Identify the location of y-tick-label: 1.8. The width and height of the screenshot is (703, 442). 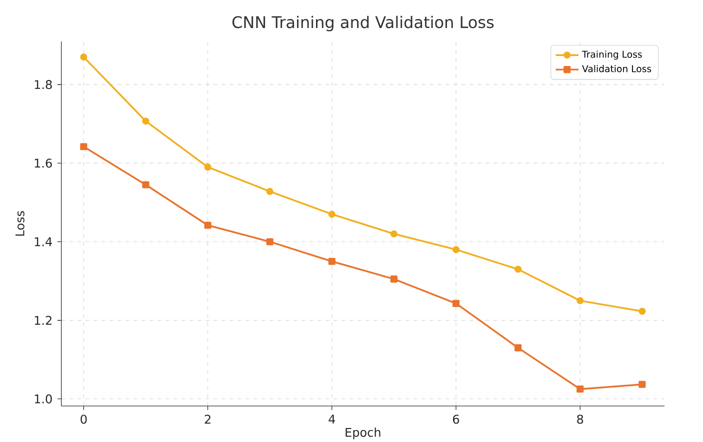
(43, 85).